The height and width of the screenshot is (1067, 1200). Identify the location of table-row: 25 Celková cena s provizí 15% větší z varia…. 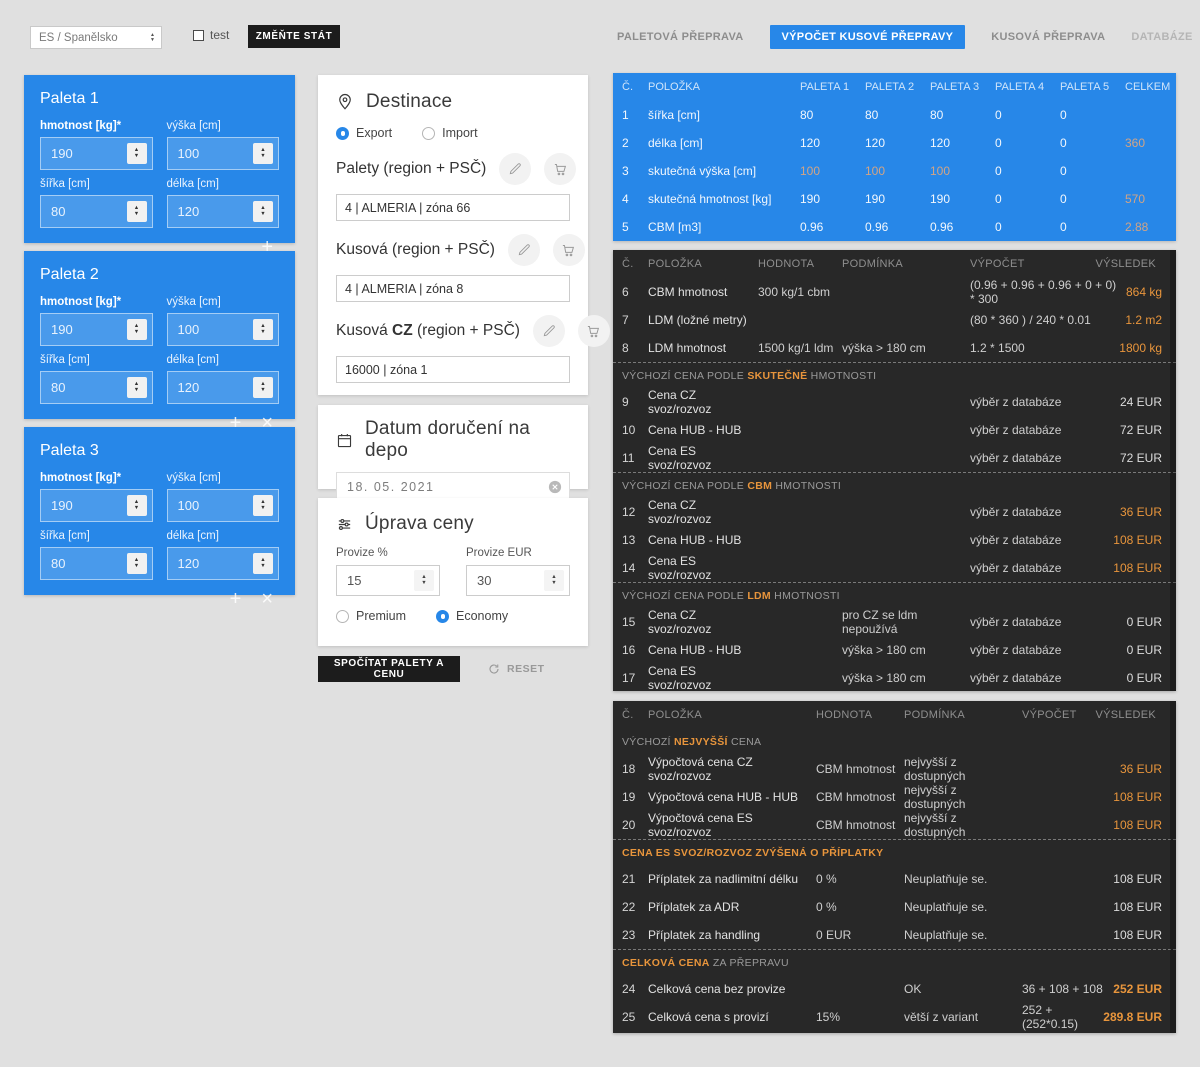
(894, 1017).